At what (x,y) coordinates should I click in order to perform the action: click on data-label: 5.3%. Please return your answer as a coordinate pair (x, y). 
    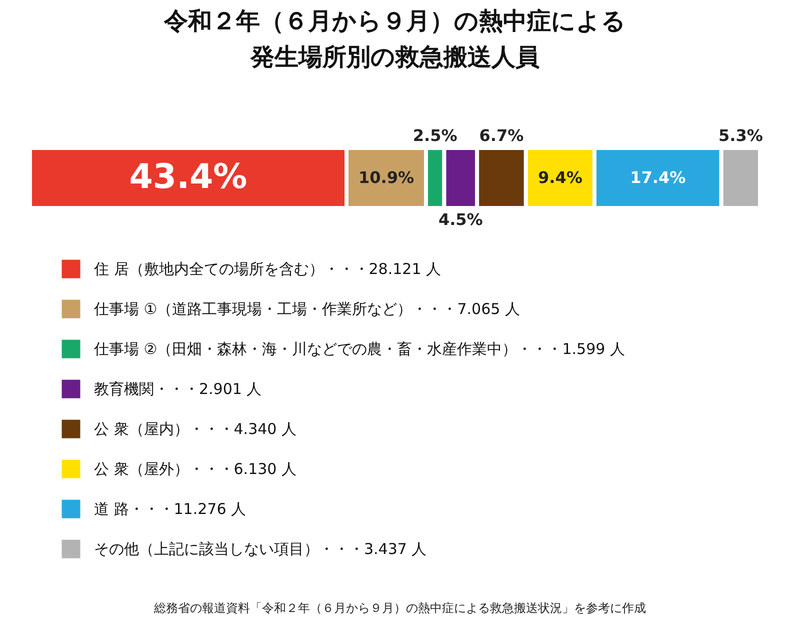
    Looking at the image, I should click on (740, 135).